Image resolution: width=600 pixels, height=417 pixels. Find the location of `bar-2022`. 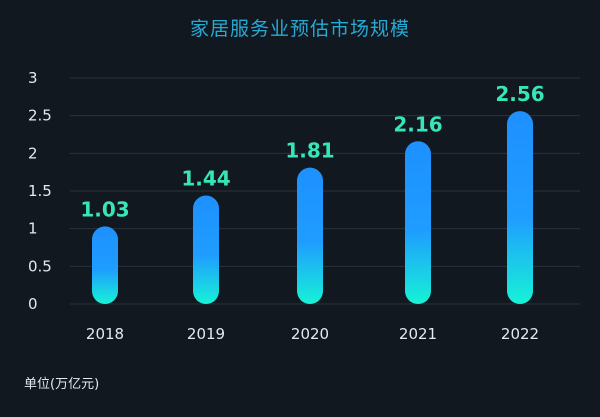

bar-2022 is located at coordinates (520, 207).